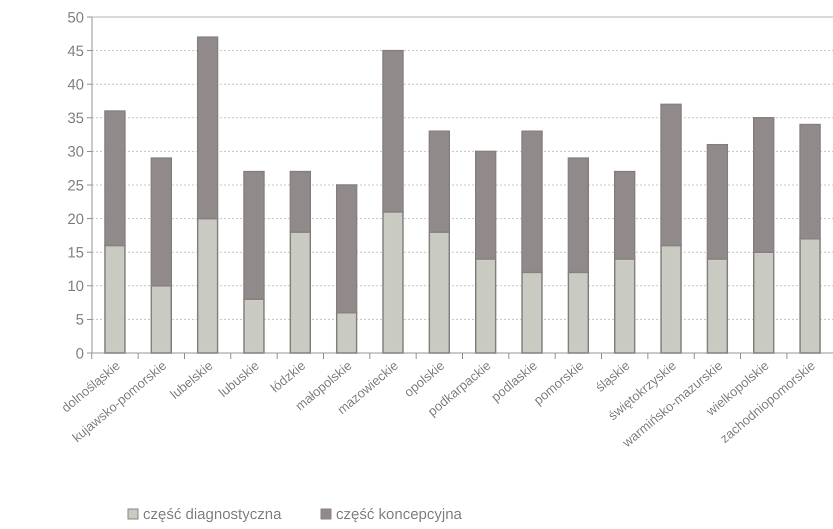 The image size is (833, 529). What do you see at coordinates (75, 85) in the screenshot?
I see `y-tick-label: 40` at bounding box center [75, 85].